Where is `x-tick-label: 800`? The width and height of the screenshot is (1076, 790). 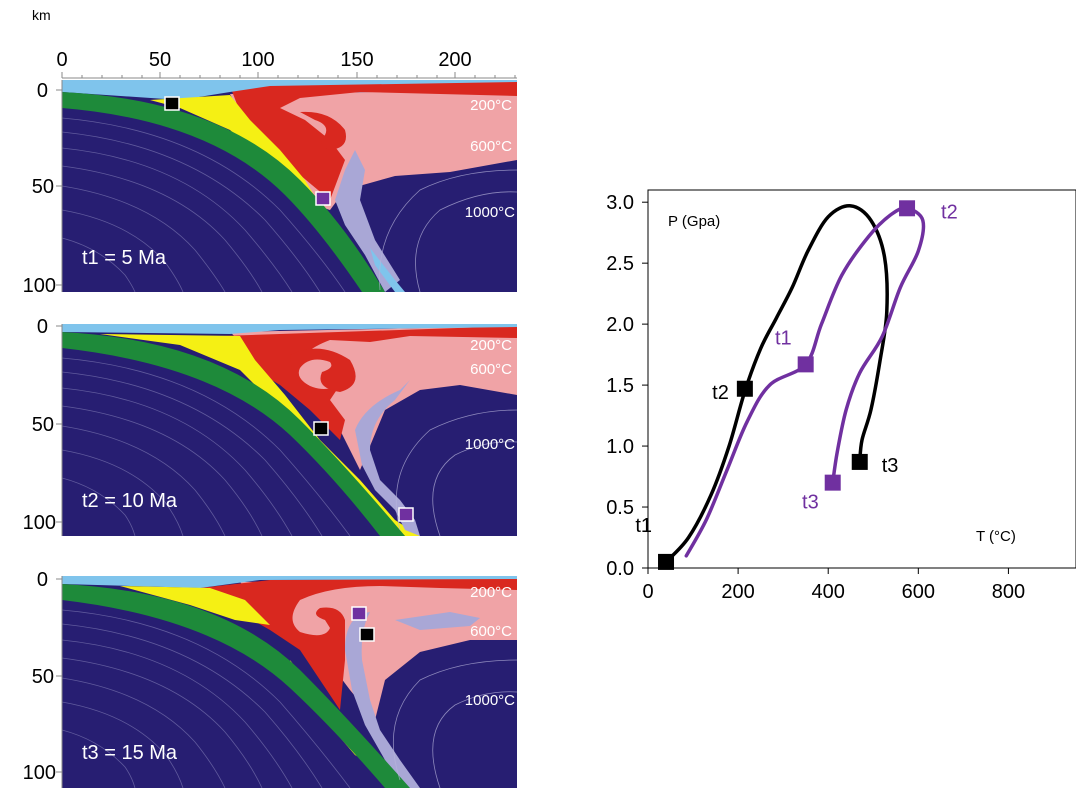 x-tick-label: 800 is located at coordinates (1008, 592).